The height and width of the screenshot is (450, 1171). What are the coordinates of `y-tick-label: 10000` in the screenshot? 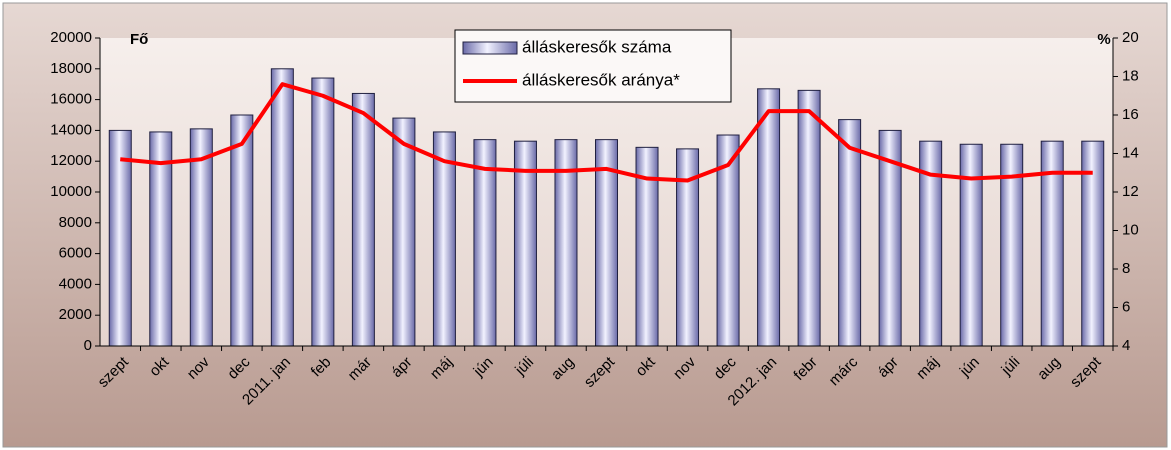 It's located at (71, 191).